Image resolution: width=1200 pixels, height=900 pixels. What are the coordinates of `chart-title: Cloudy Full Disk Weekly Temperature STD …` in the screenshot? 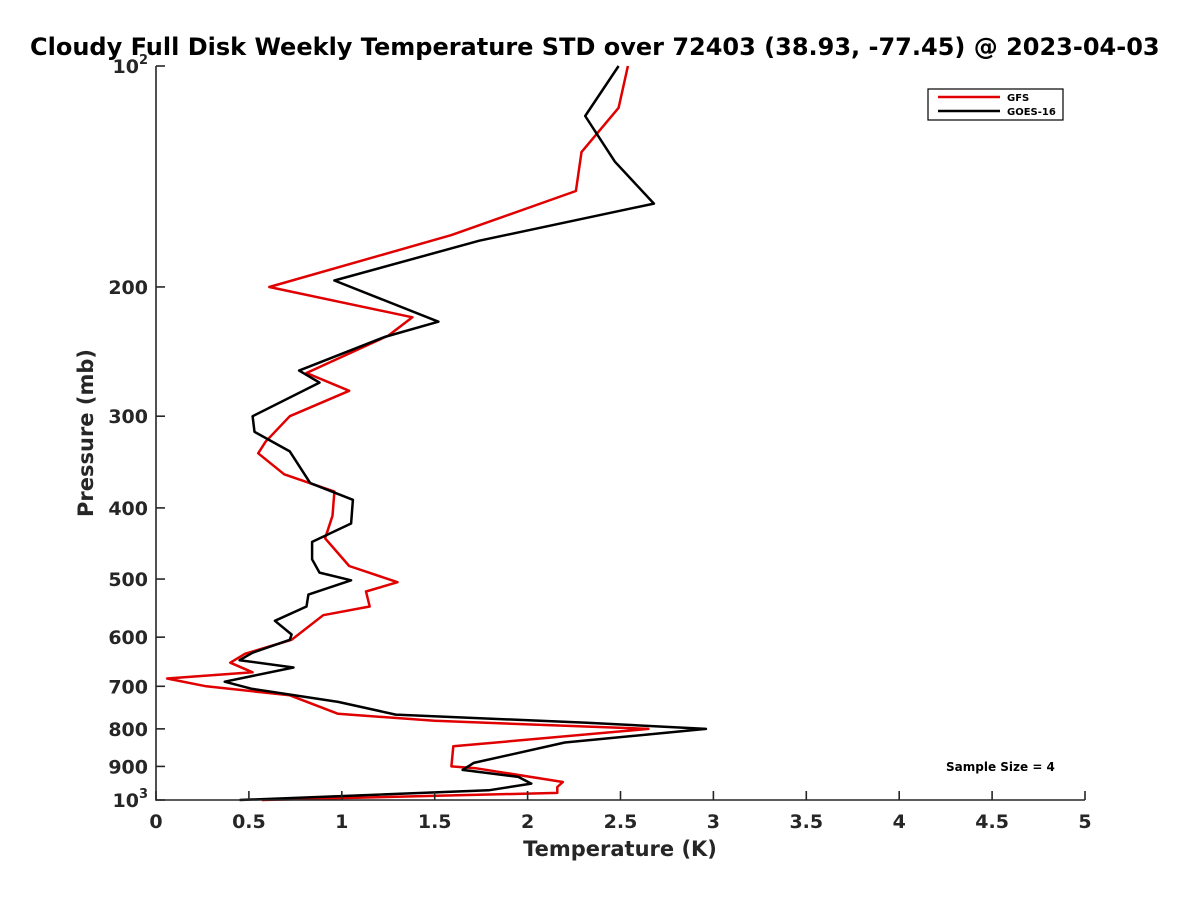 It's located at (595, 47).